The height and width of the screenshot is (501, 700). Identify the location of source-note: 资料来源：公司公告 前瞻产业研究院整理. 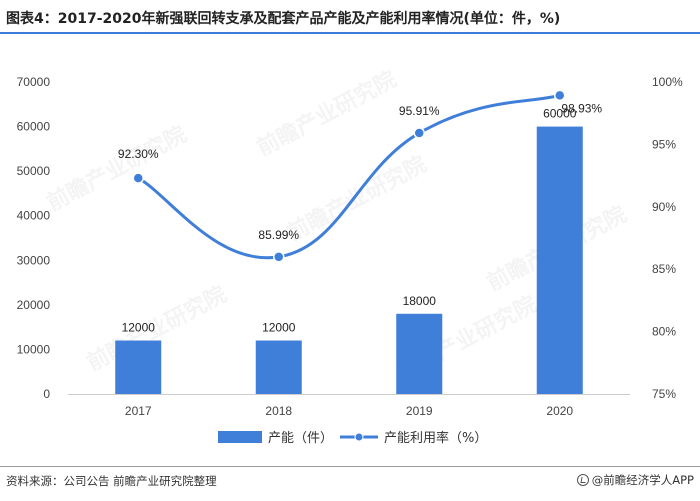
(111, 481).